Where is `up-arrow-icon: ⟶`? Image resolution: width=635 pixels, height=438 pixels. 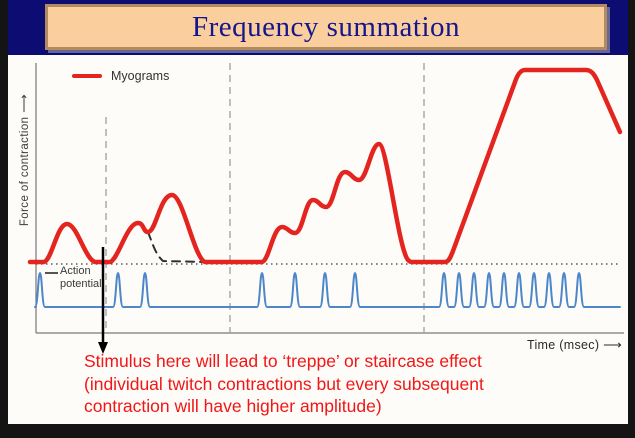
up-arrow-icon: ⟶ is located at coordinates (23, 103).